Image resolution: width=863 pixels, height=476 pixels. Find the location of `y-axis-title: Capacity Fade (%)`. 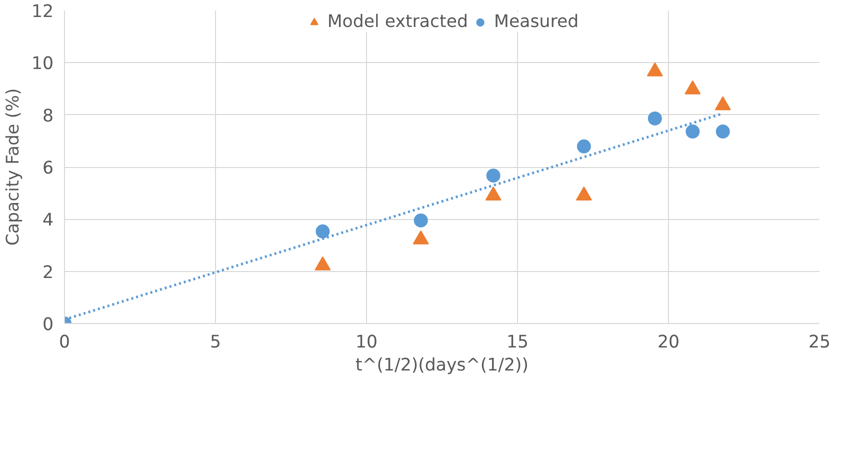

y-axis-title: Capacity Fade (%) is located at coordinates (13, 167).